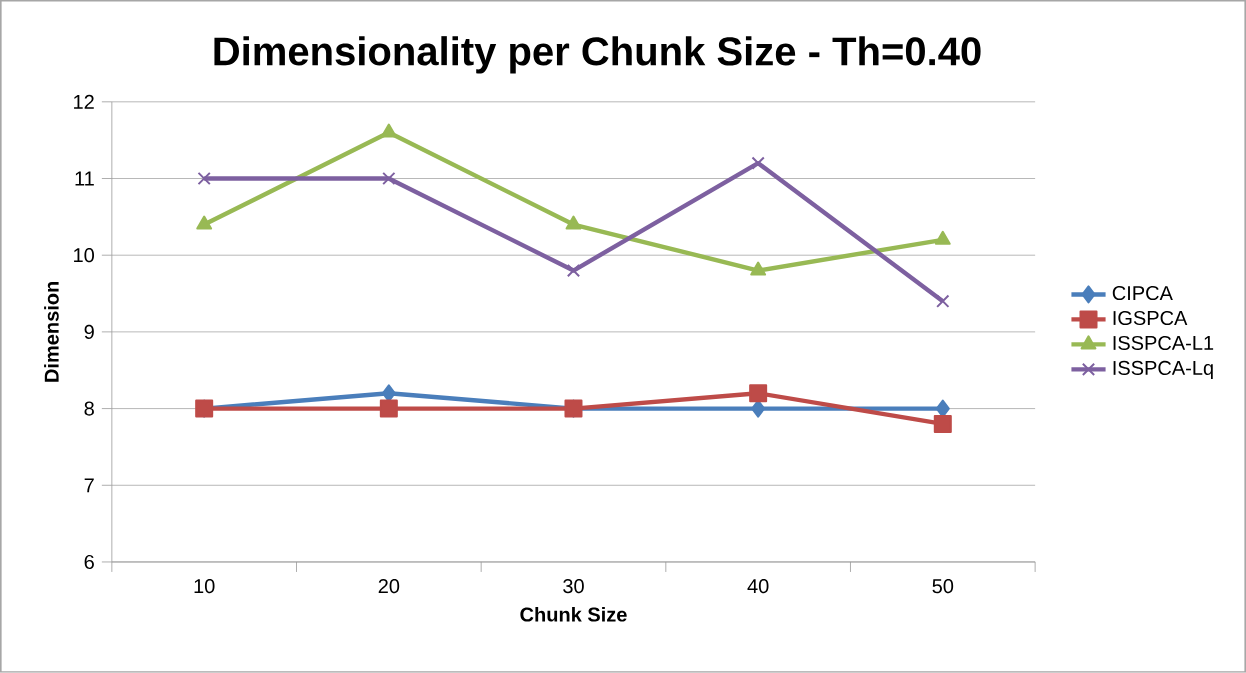 The width and height of the screenshot is (1246, 673). I want to click on legend-label: ISSPCA-L1, so click(1163, 343).